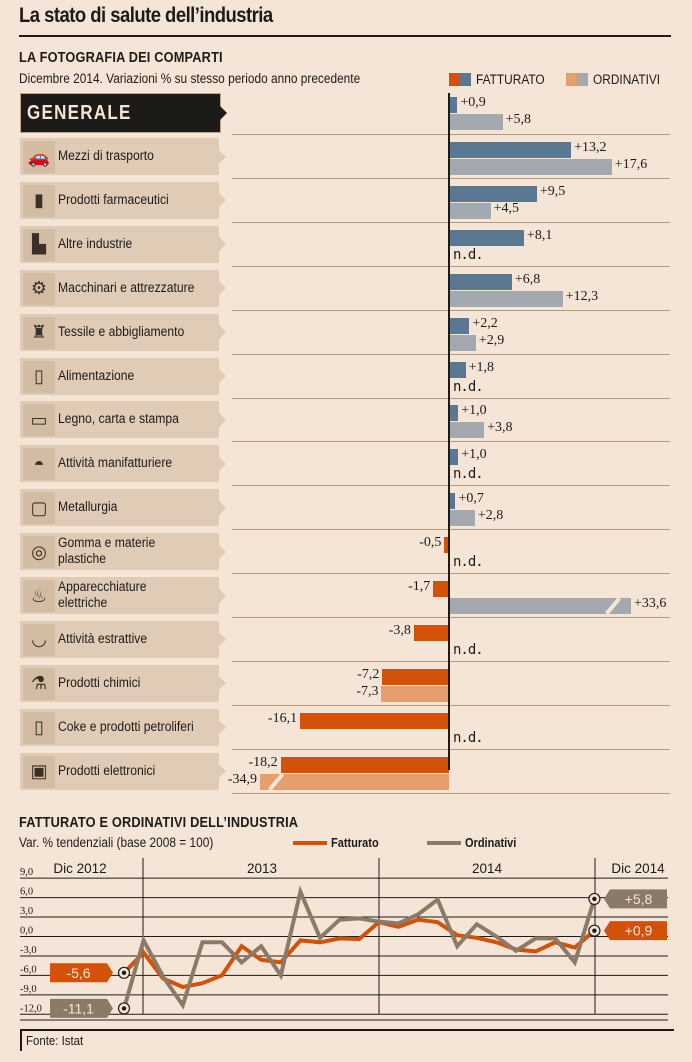  I want to click on fatturato-value-label: -3,8, so click(399, 630).